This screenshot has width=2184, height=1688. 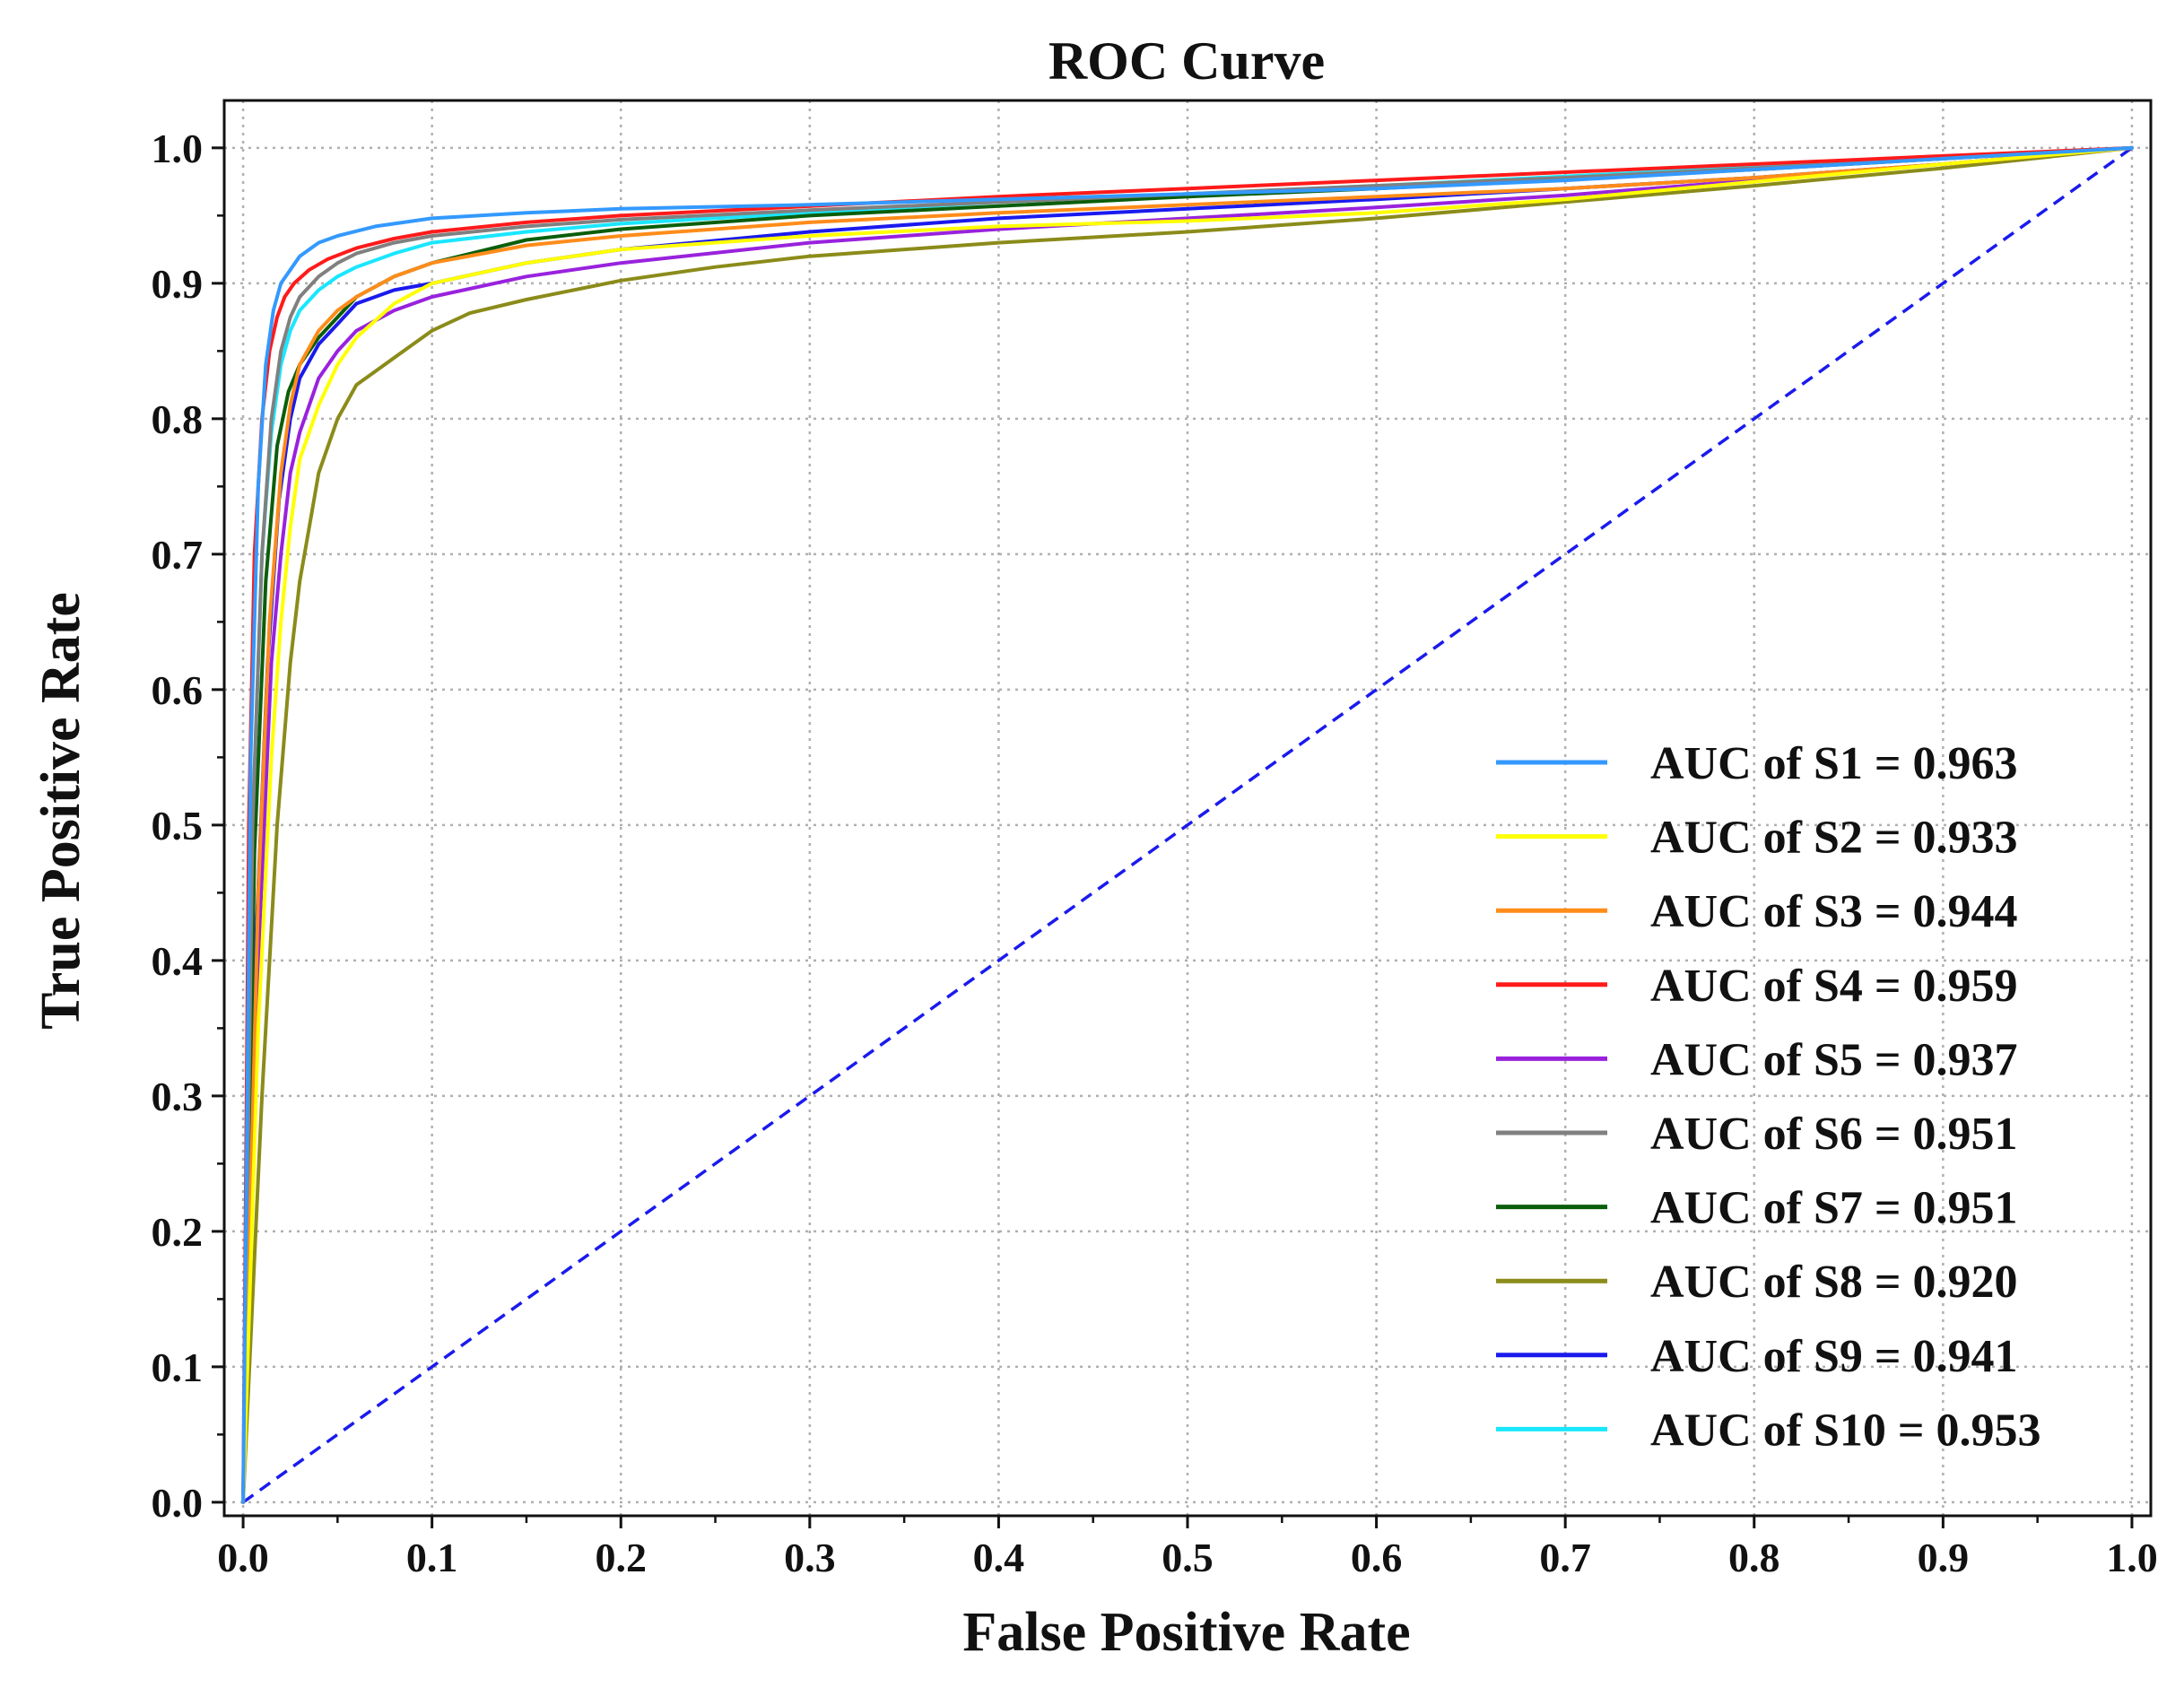 What do you see at coordinates (810, 1558) in the screenshot?
I see `x-tick-label: 0.3` at bounding box center [810, 1558].